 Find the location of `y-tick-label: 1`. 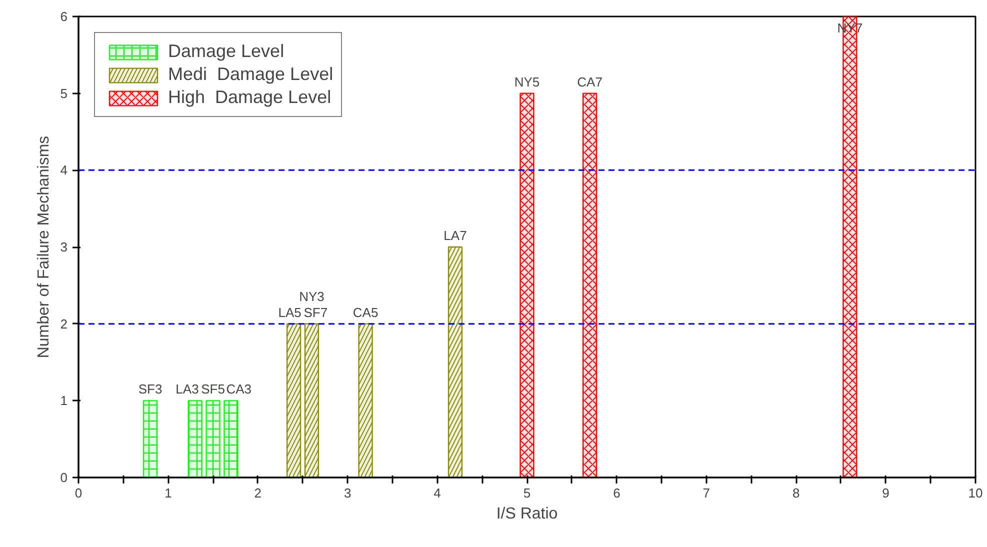

y-tick-label: 1 is located at coordinates (64, 400).